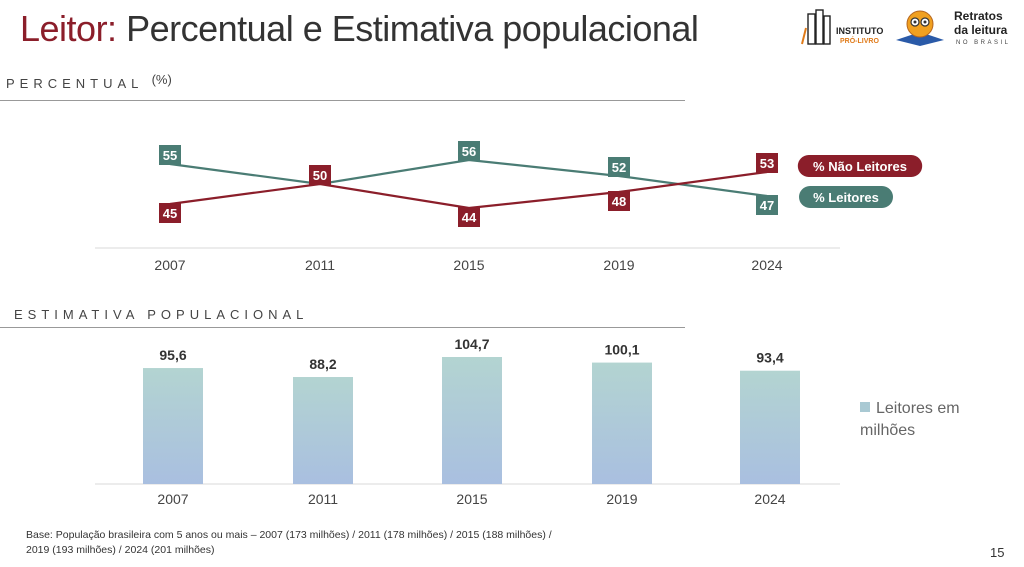 This screenshot has width=1024, height=567. What do you see at coordinates (983, 43) in the screenshot?
I see `logo-rl-line3: NO BRASIL` at bounding box center [983, 43].